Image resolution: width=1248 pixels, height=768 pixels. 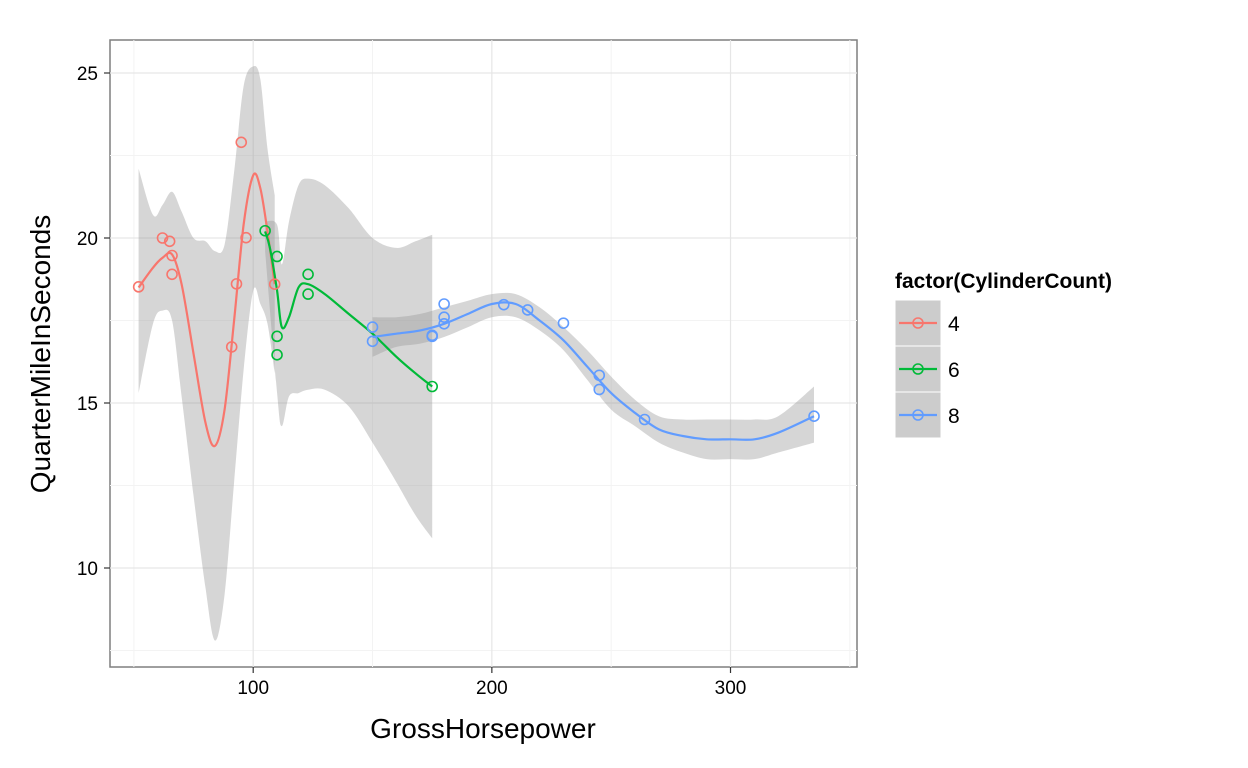 What do you see at coordinates (954, 324) in the screenshot?
I see `legend-label-4: 4` at bounding box center [954, 324].